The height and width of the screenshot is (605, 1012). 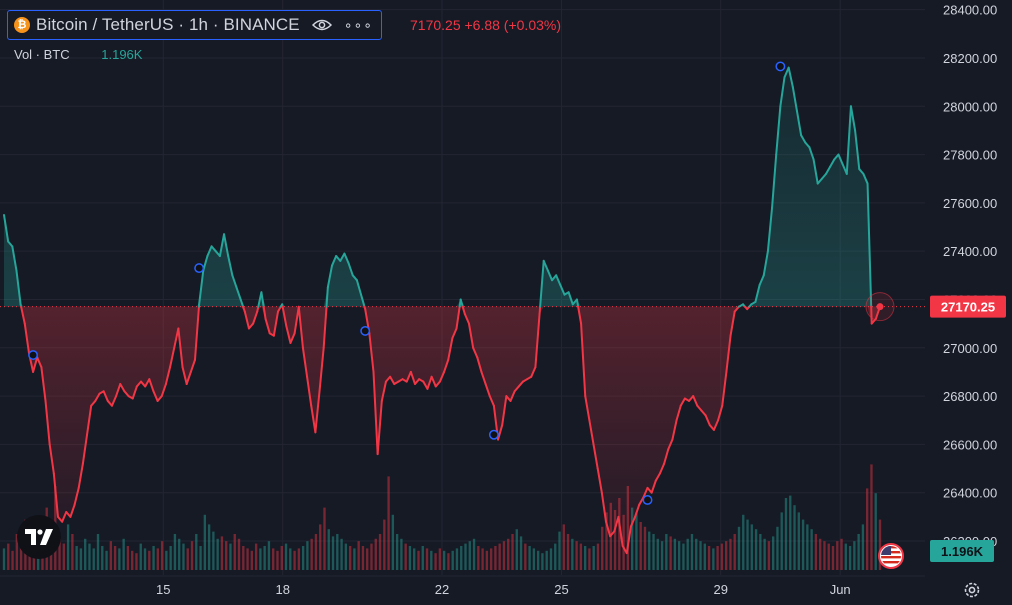 What do you see at coordinates (321, 25) in the screenshot?
I see `eye-icon` at bounding box center [321, 25].